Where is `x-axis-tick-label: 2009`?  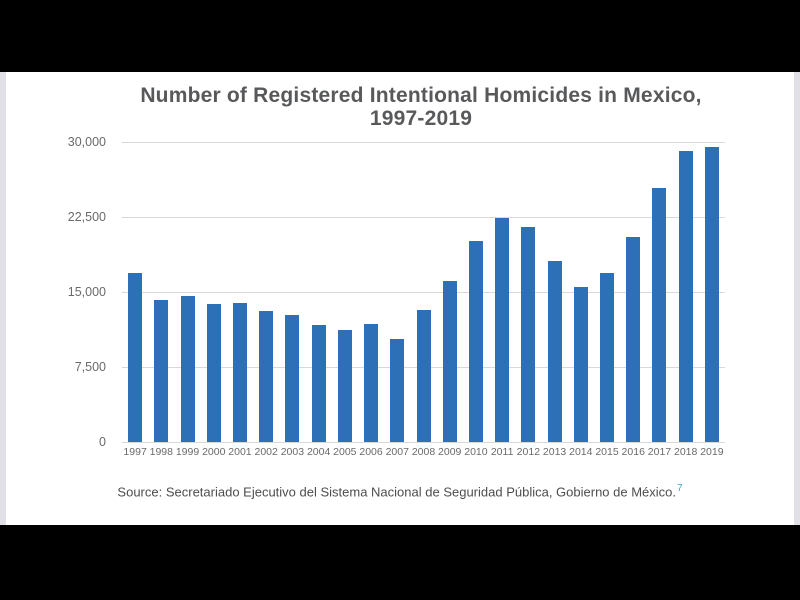 x-axis-tick-label: 2009 is located at coordinates (450, 452).